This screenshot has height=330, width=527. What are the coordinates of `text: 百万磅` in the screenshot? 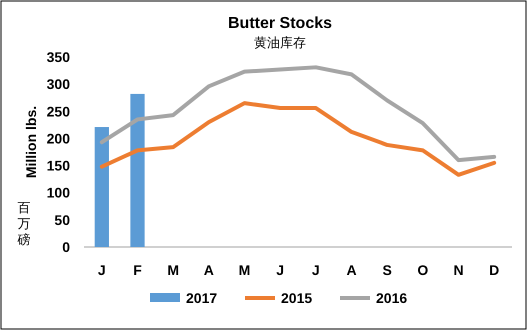 It's located at (23, 223).